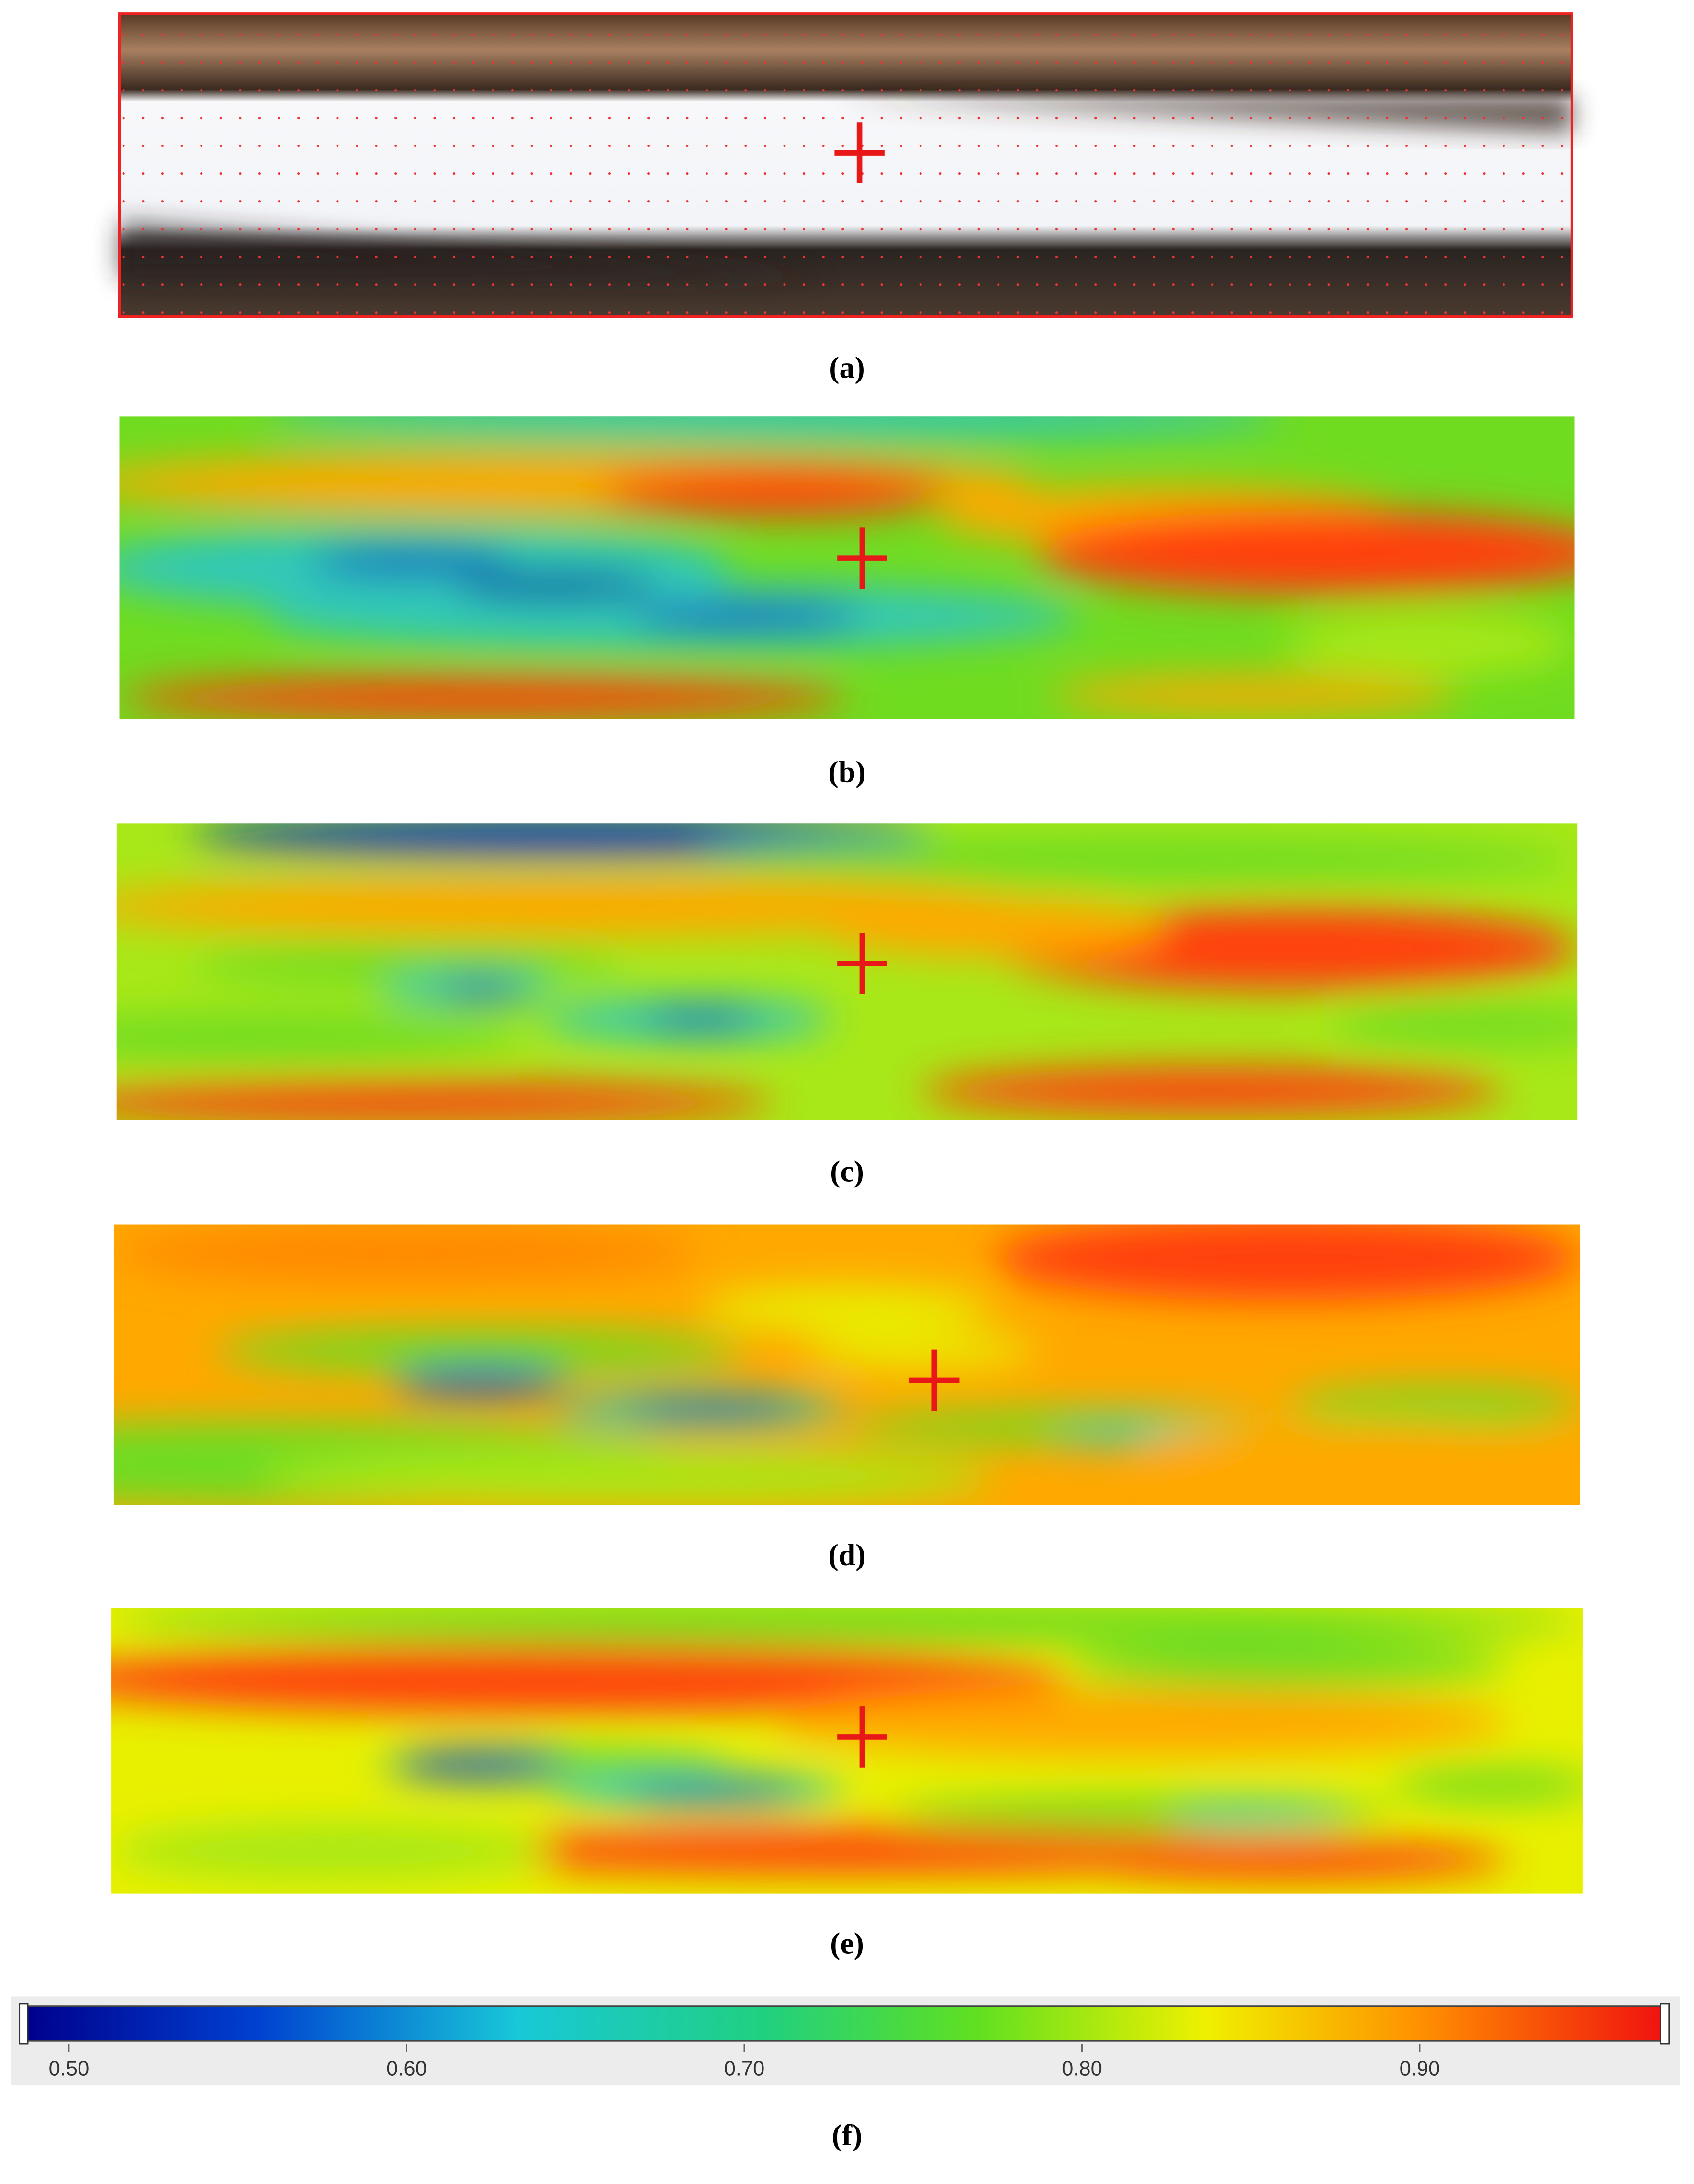 This screenshot has width=1694, height=2184. I want to click on tick-label: 0.50, so click(69, 2070).